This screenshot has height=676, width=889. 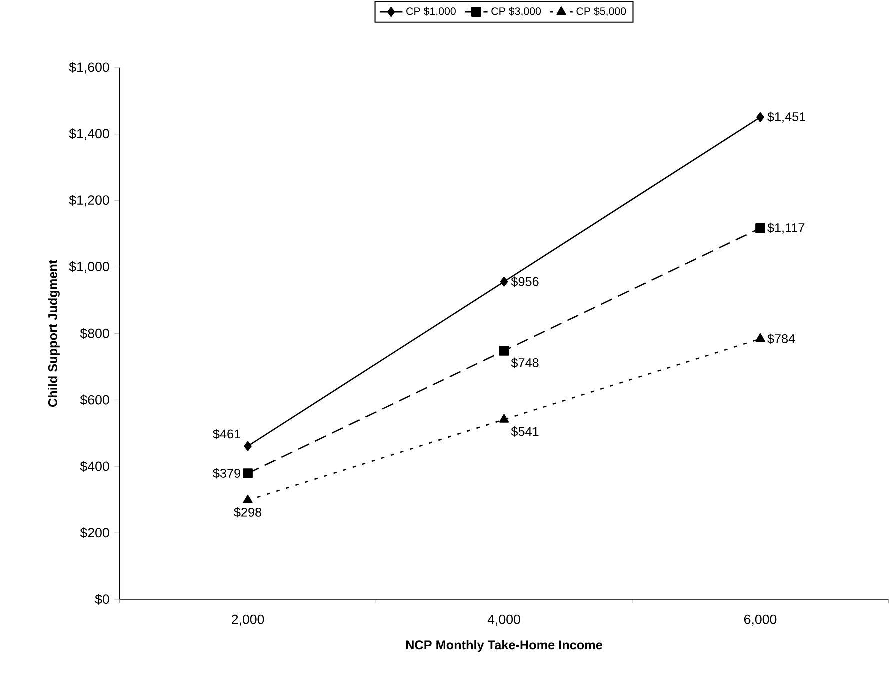 I want to click on y-tick-label: $600, so click(x=95, y=400).